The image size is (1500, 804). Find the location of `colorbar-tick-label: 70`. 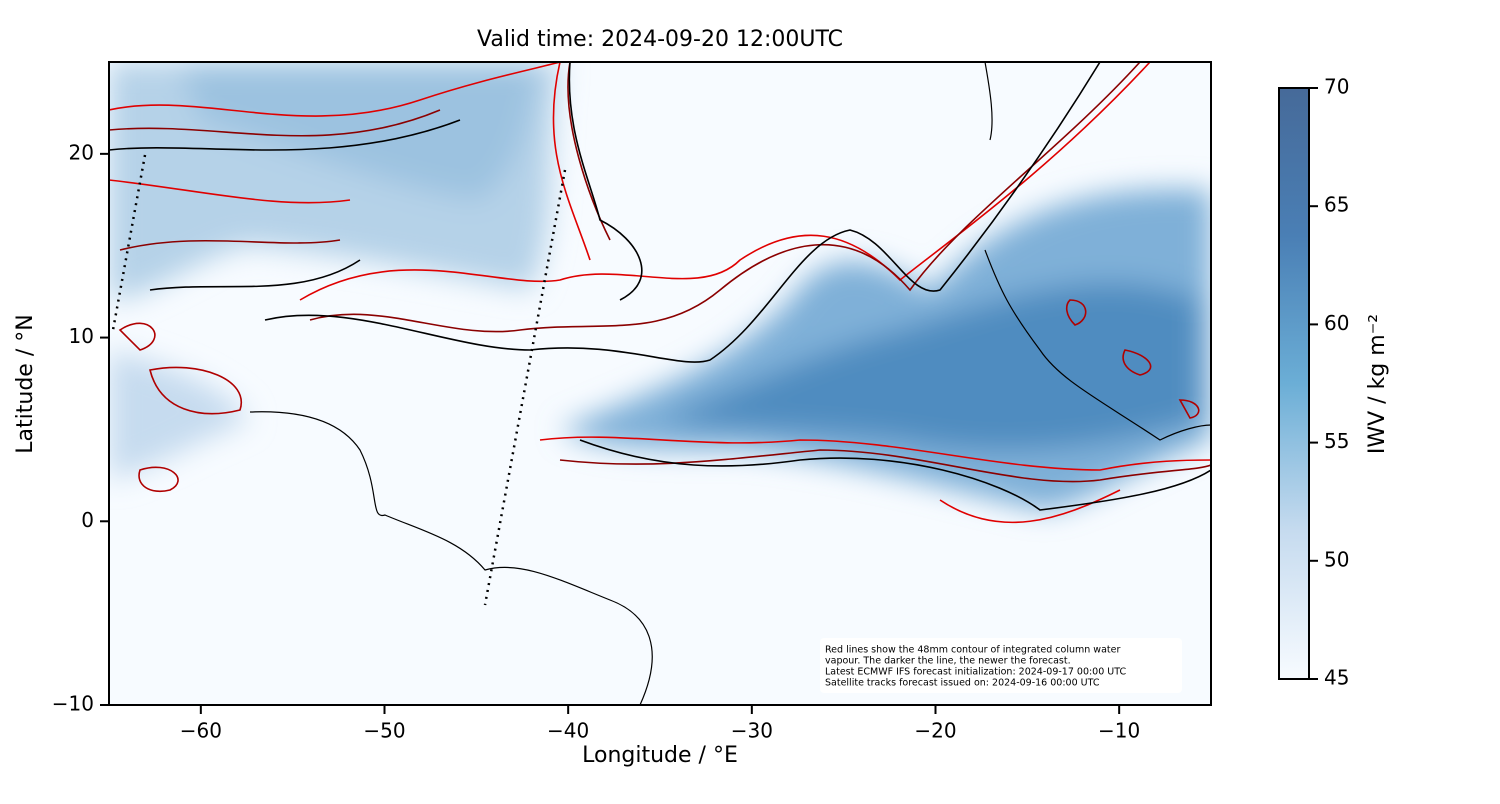

colorbar-tick-label: 70 is located at coordinates (1336, 87).